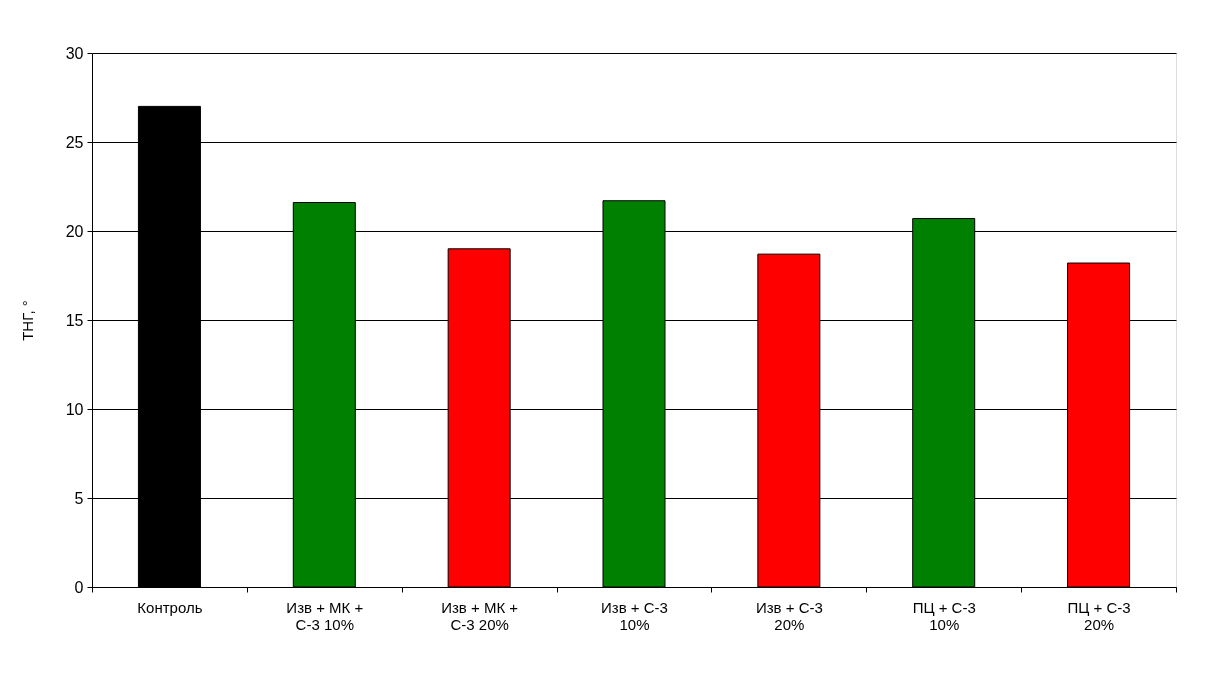 Image resolution: width=1227 pixels, height=686 pixels. I want to click on y-tick-label: 30, so click(74, 53).